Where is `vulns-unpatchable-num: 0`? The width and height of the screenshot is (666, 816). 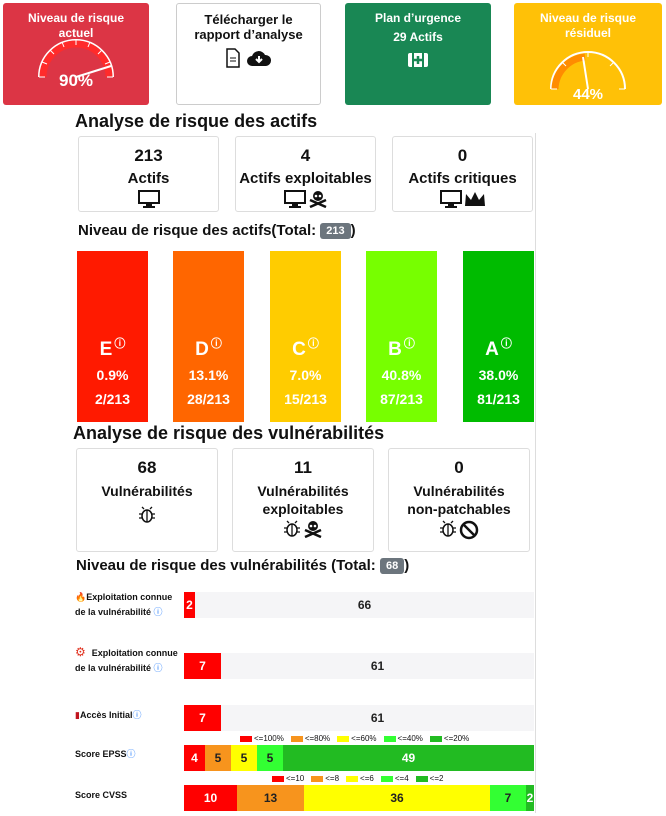
vulns-unpatchable-num: 0 is located at coordinates (459, 467).